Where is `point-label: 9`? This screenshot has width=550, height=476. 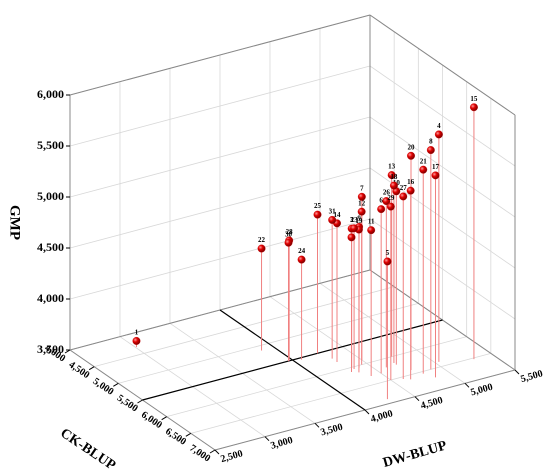
point-label: 9 is located at coordinates (359, 219).